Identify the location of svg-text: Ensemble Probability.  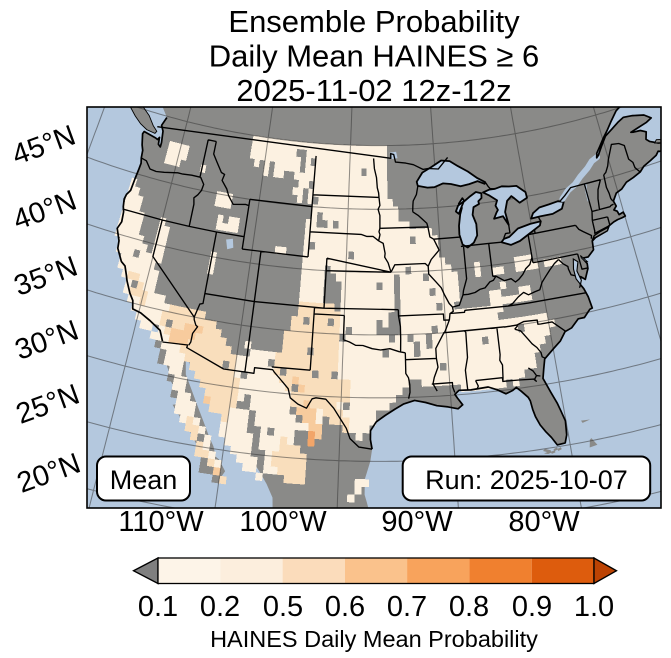
(374, 21).